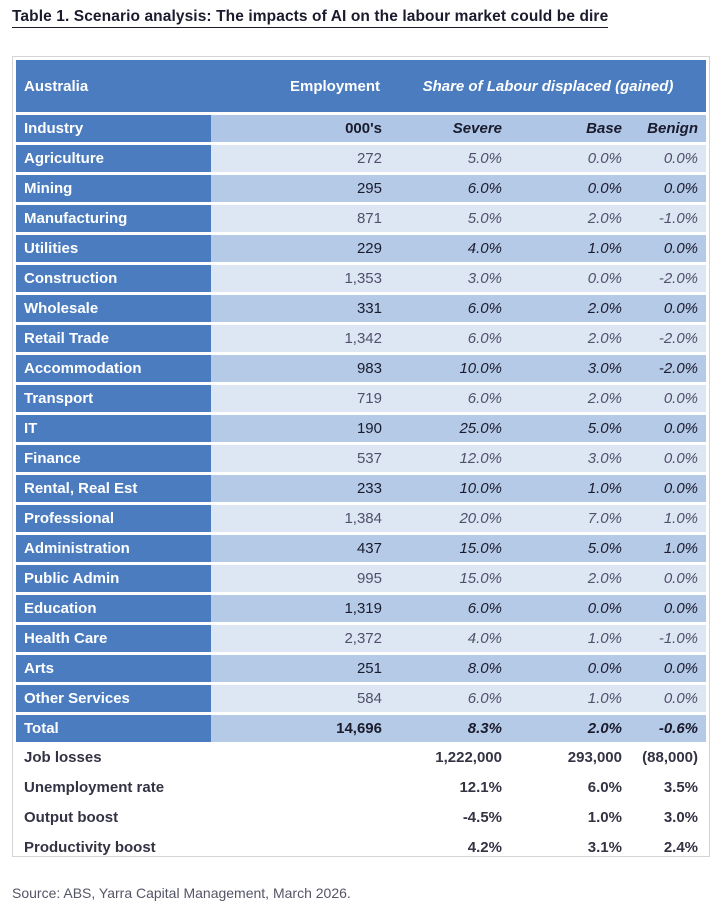  Describe the element at coordinates (300, 458) in the screenshot. I see `employment-cell: 537` at that location.